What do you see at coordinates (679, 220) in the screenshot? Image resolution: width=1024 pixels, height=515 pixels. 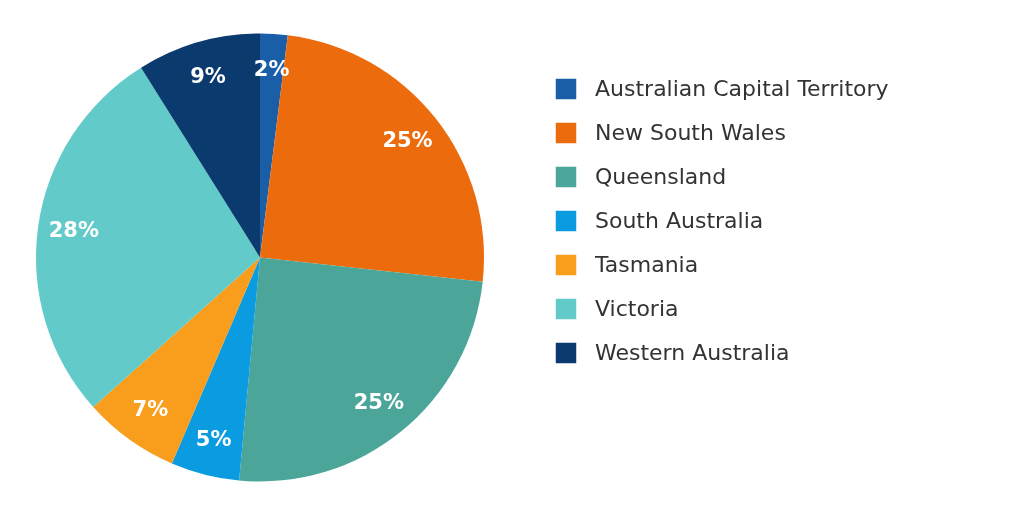 I see `legend-label: South Australia` at bounding box center [679, 220].